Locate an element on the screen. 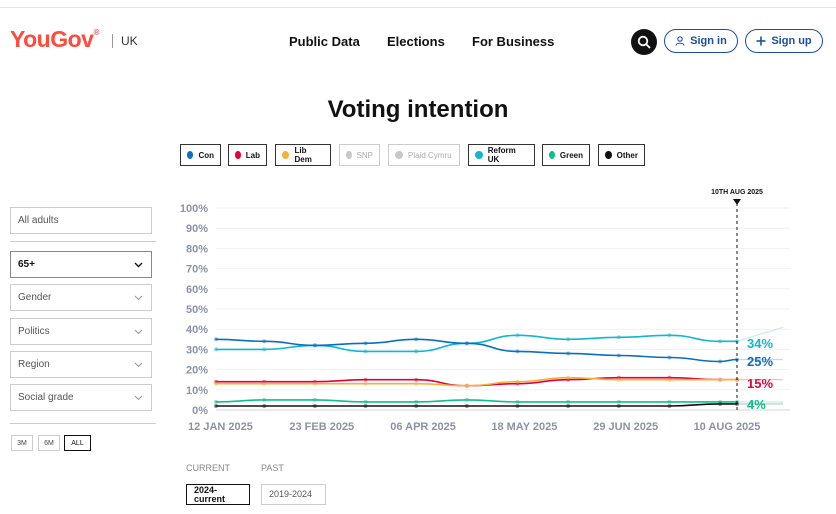  y-tick-label: 100% is located at coordinates (194, 209).